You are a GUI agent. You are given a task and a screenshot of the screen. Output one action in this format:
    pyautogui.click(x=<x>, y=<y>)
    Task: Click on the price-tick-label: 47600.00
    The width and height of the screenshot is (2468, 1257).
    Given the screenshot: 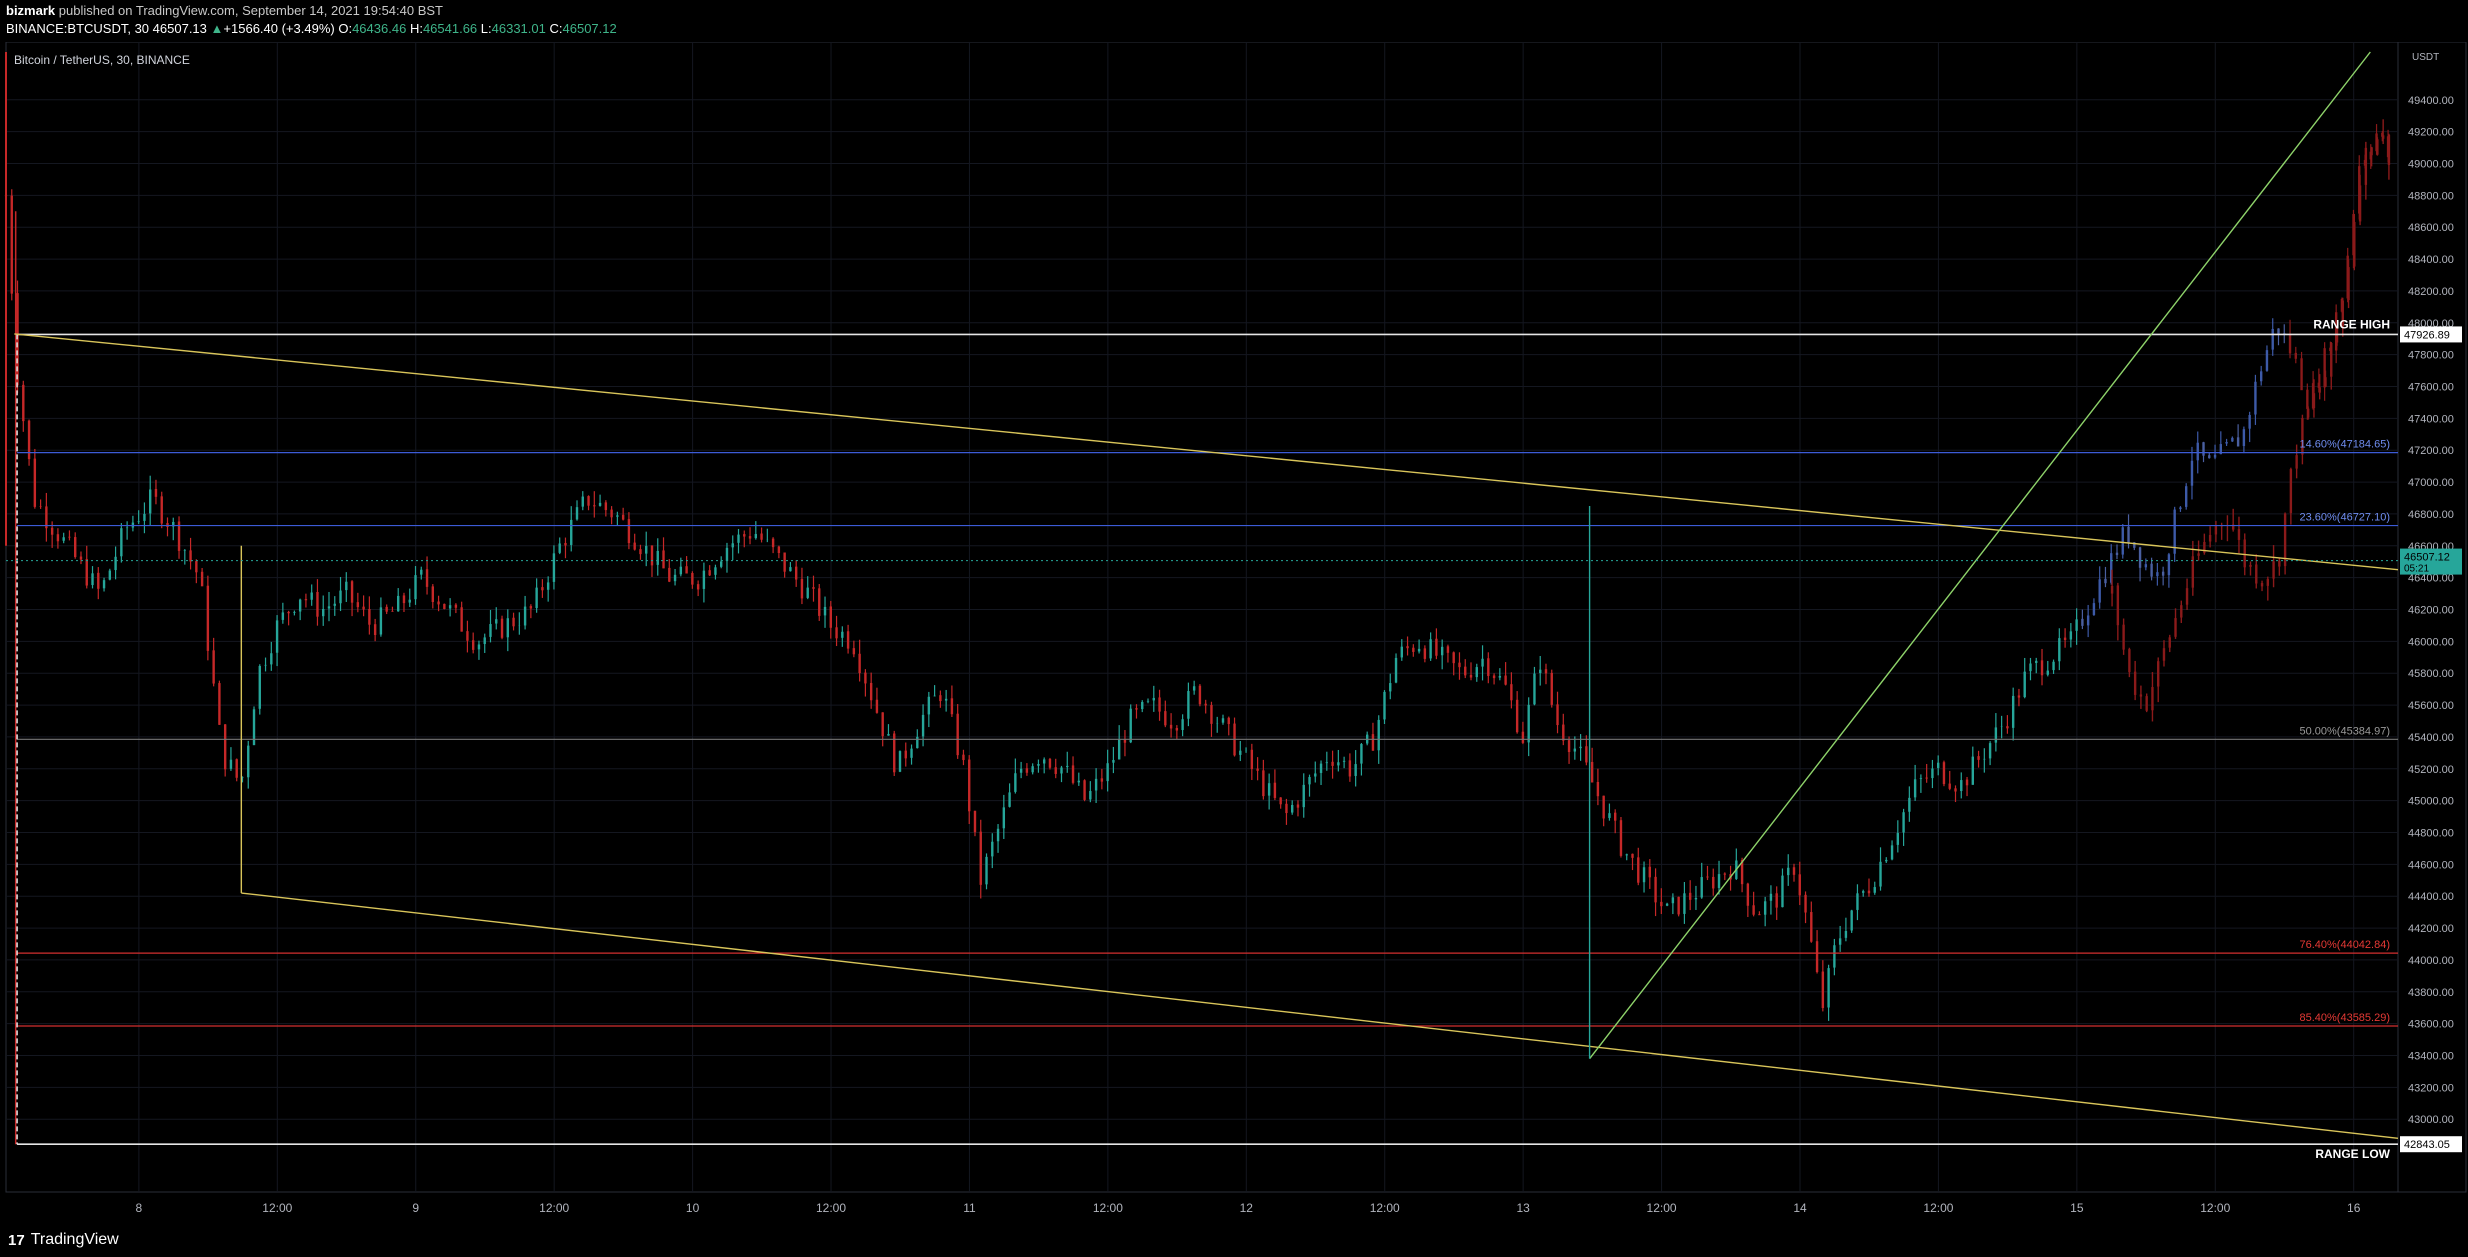 What is the action you would take?
    pyautogui.click(x=2431, y=388)
    